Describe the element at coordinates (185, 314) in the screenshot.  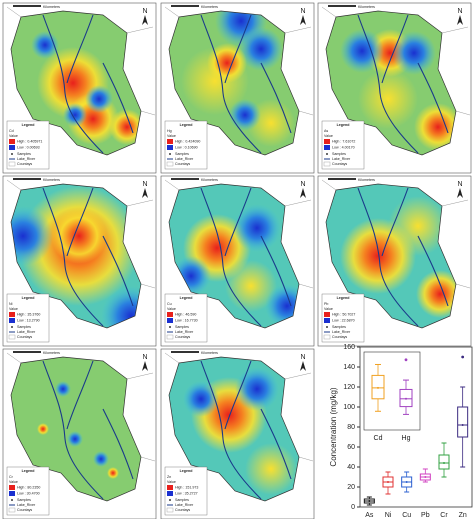
I see `legend-high: High : 46.590` at that location.